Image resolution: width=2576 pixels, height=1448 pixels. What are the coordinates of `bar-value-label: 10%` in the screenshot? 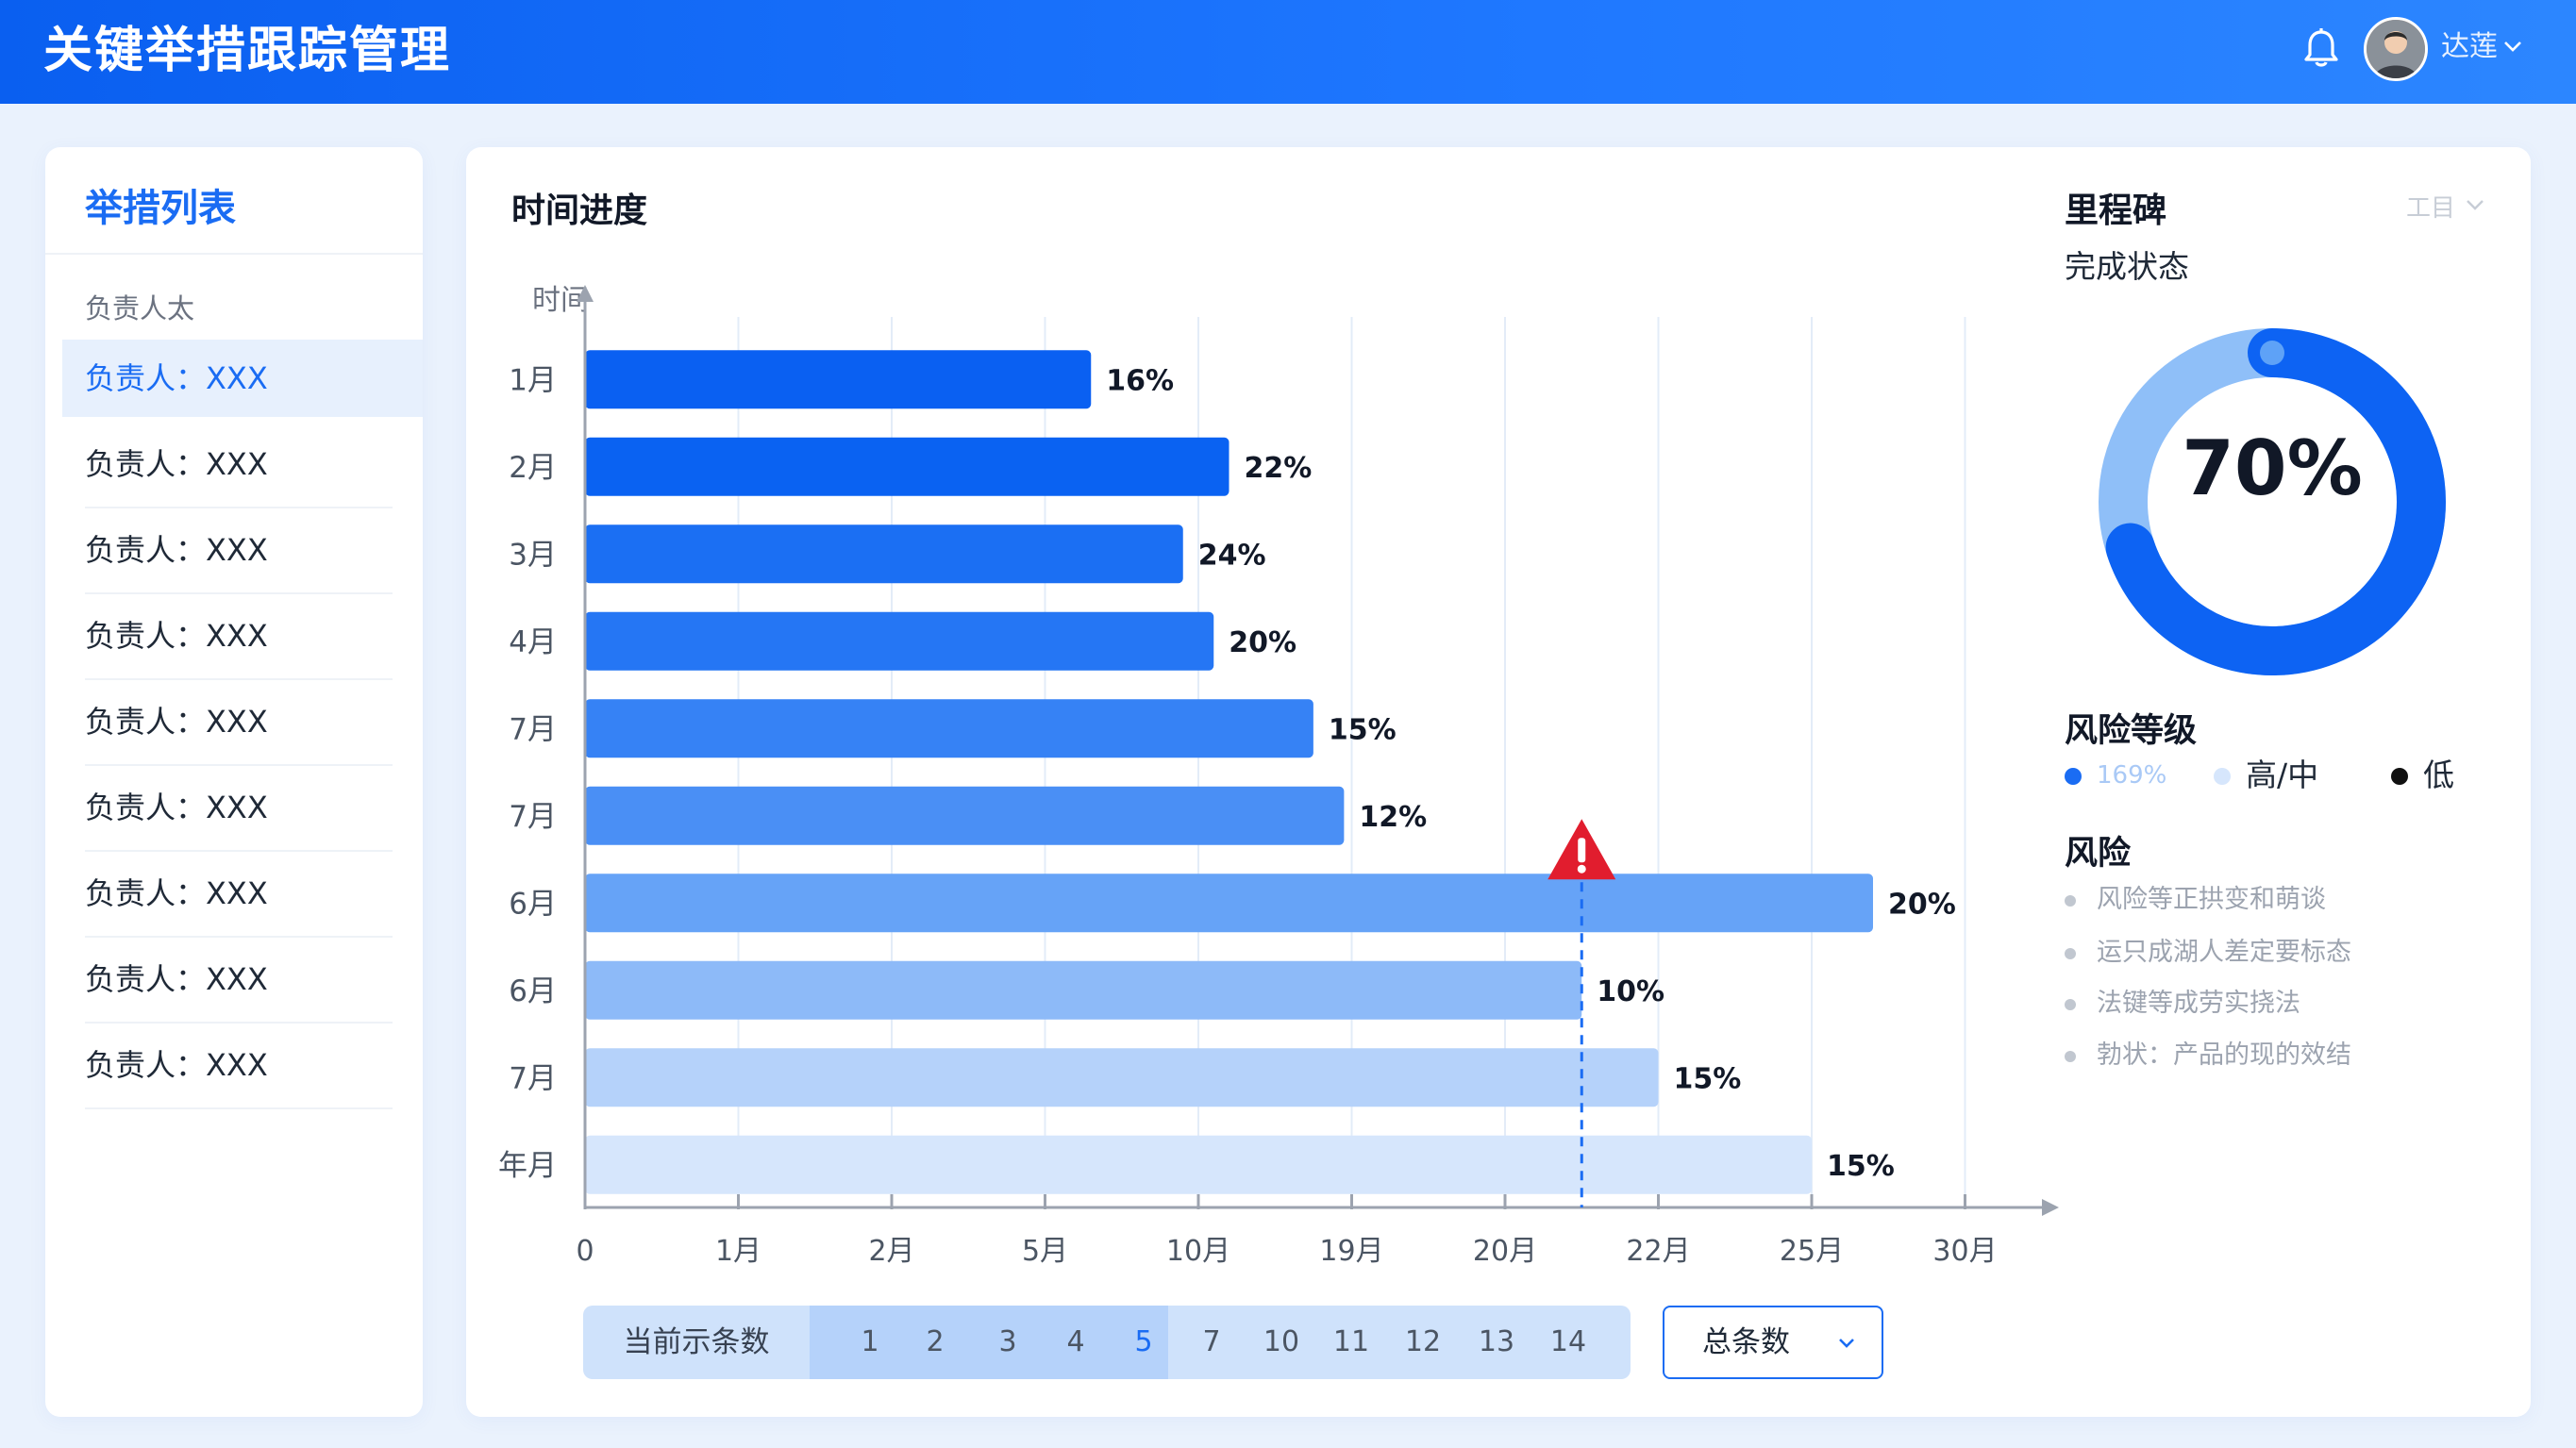 It's located at (1630, 992).